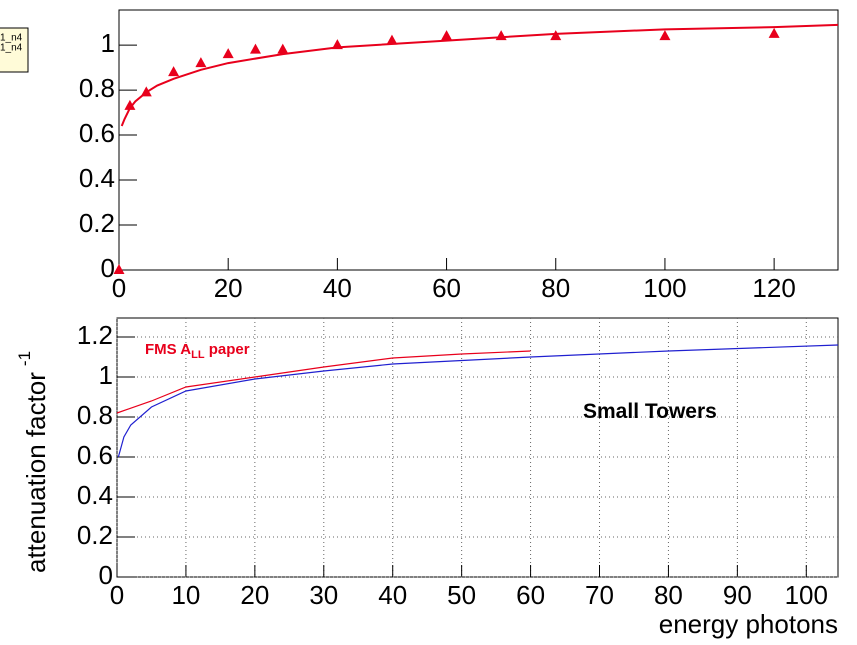  What do you see at coordinates (227, 349) in the screenshot?
I see `annotation-after: paper` at bounding box center [227, 349].